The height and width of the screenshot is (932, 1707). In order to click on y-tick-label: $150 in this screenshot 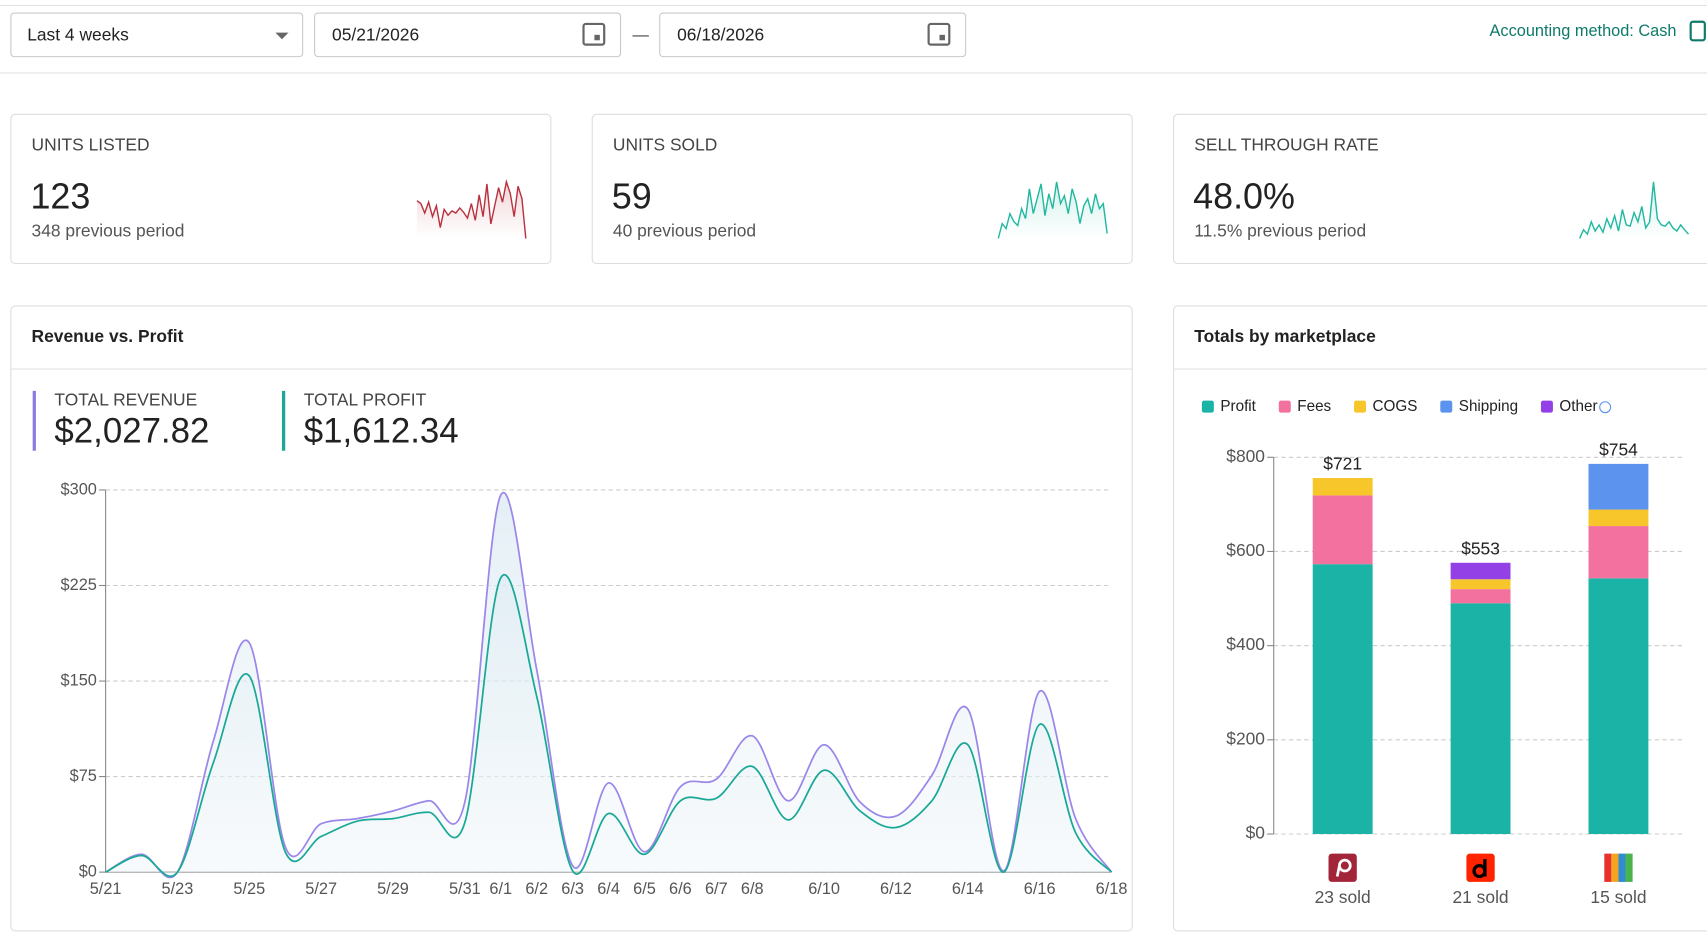, I will do `click(79, 680)`.